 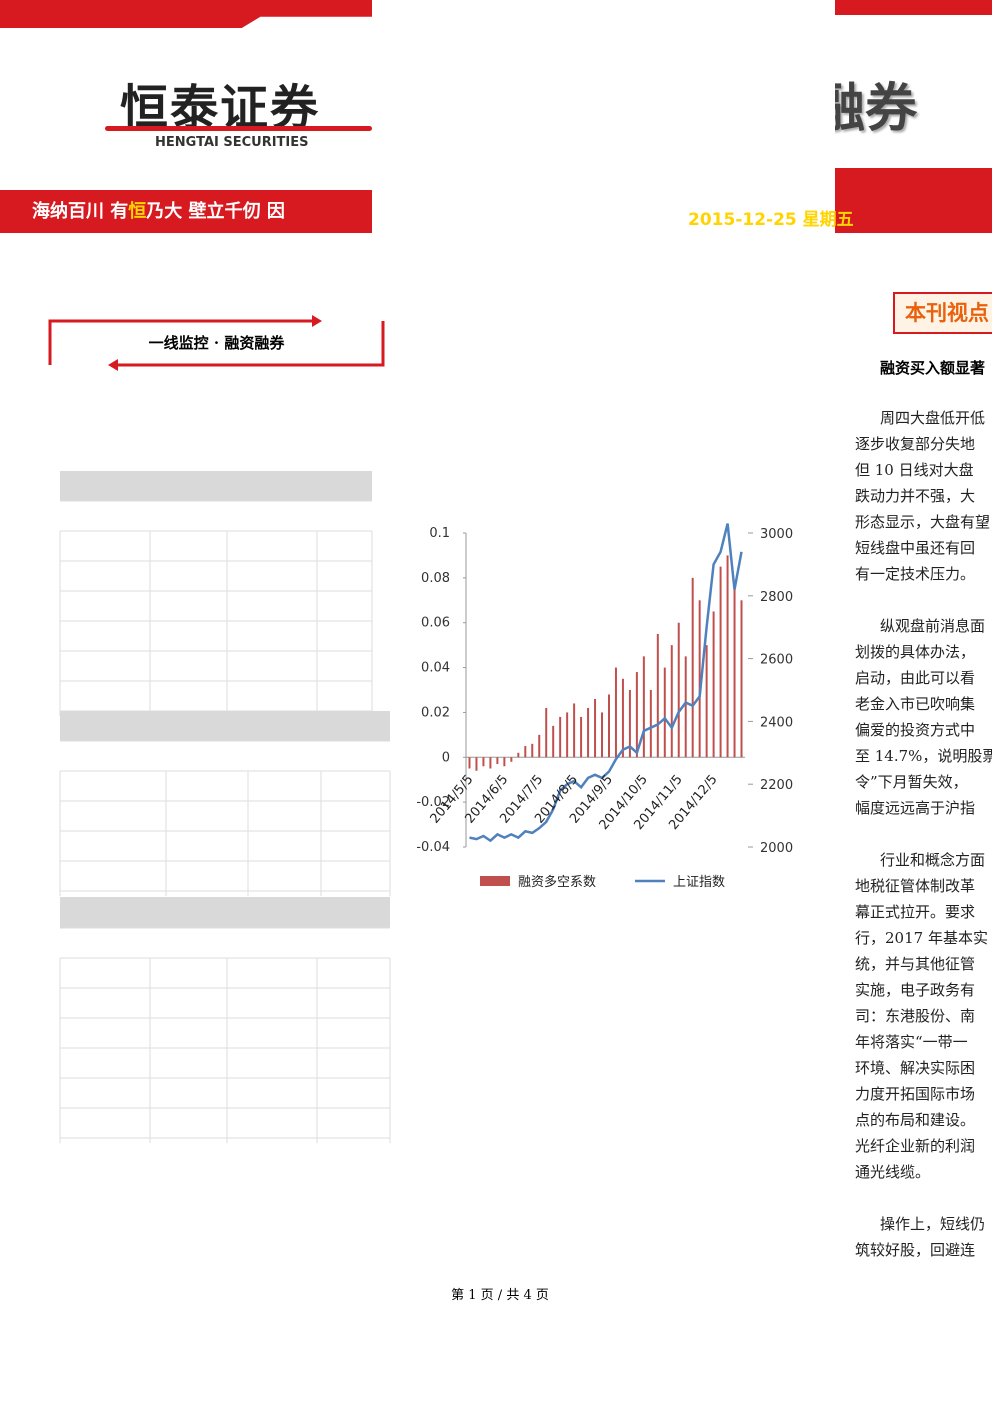 I want to click on text-line: 操作上，短线仍, so click(x=933, y=1224).